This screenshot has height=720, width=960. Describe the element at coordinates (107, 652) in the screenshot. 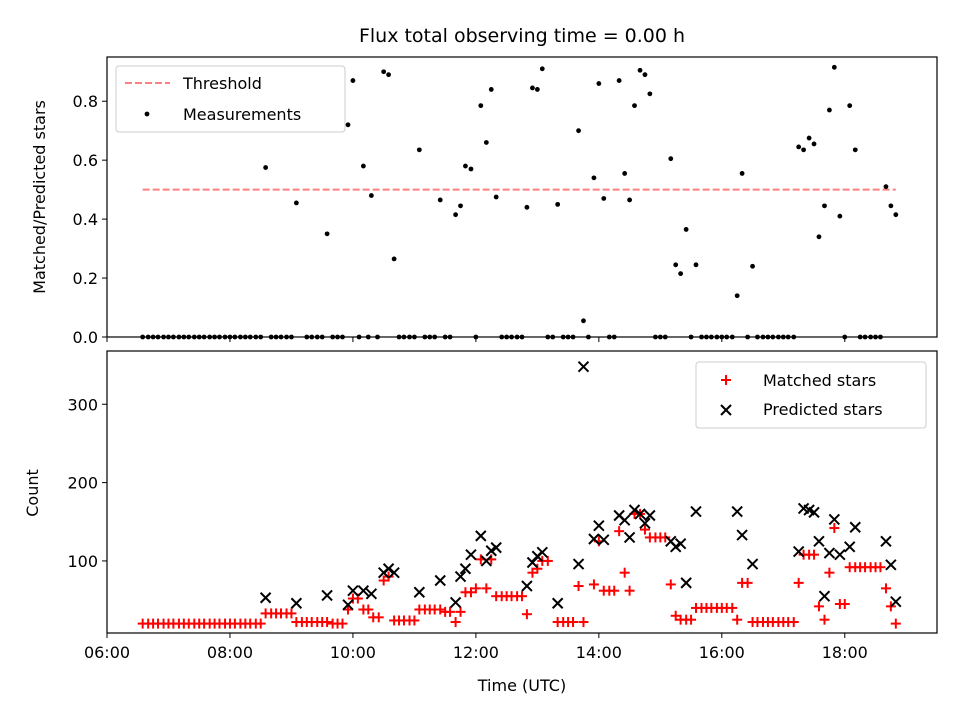

I see `x-tick-label: 06:00` at that location.